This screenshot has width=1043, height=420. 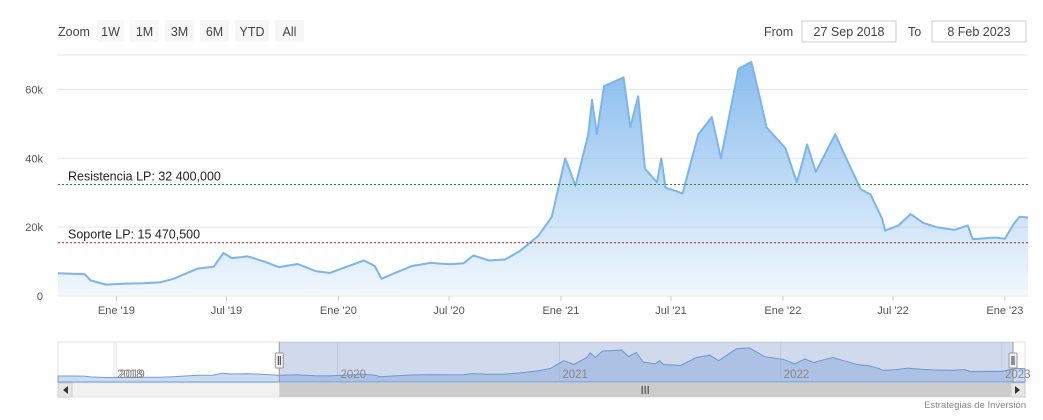 I want to click on zoom-button-label: 1M, so click(x=144, y=32).